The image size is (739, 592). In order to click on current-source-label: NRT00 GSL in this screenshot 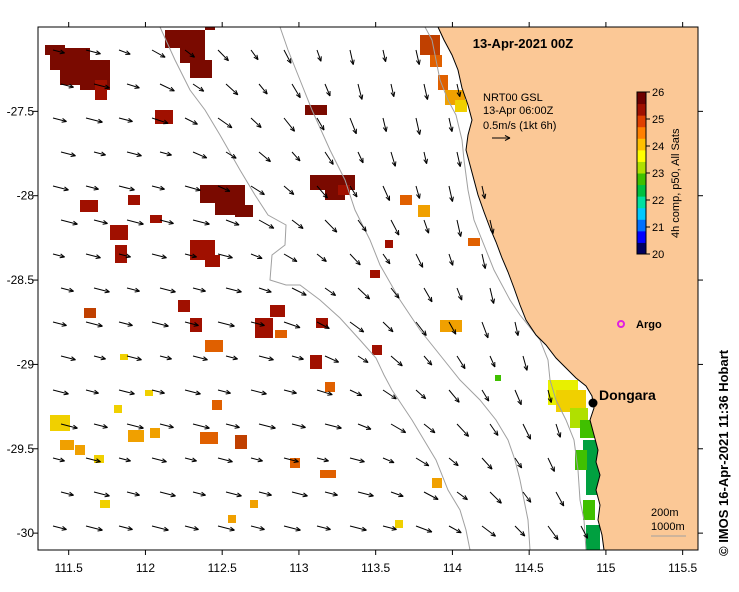, I will do `click(513, 98)`.